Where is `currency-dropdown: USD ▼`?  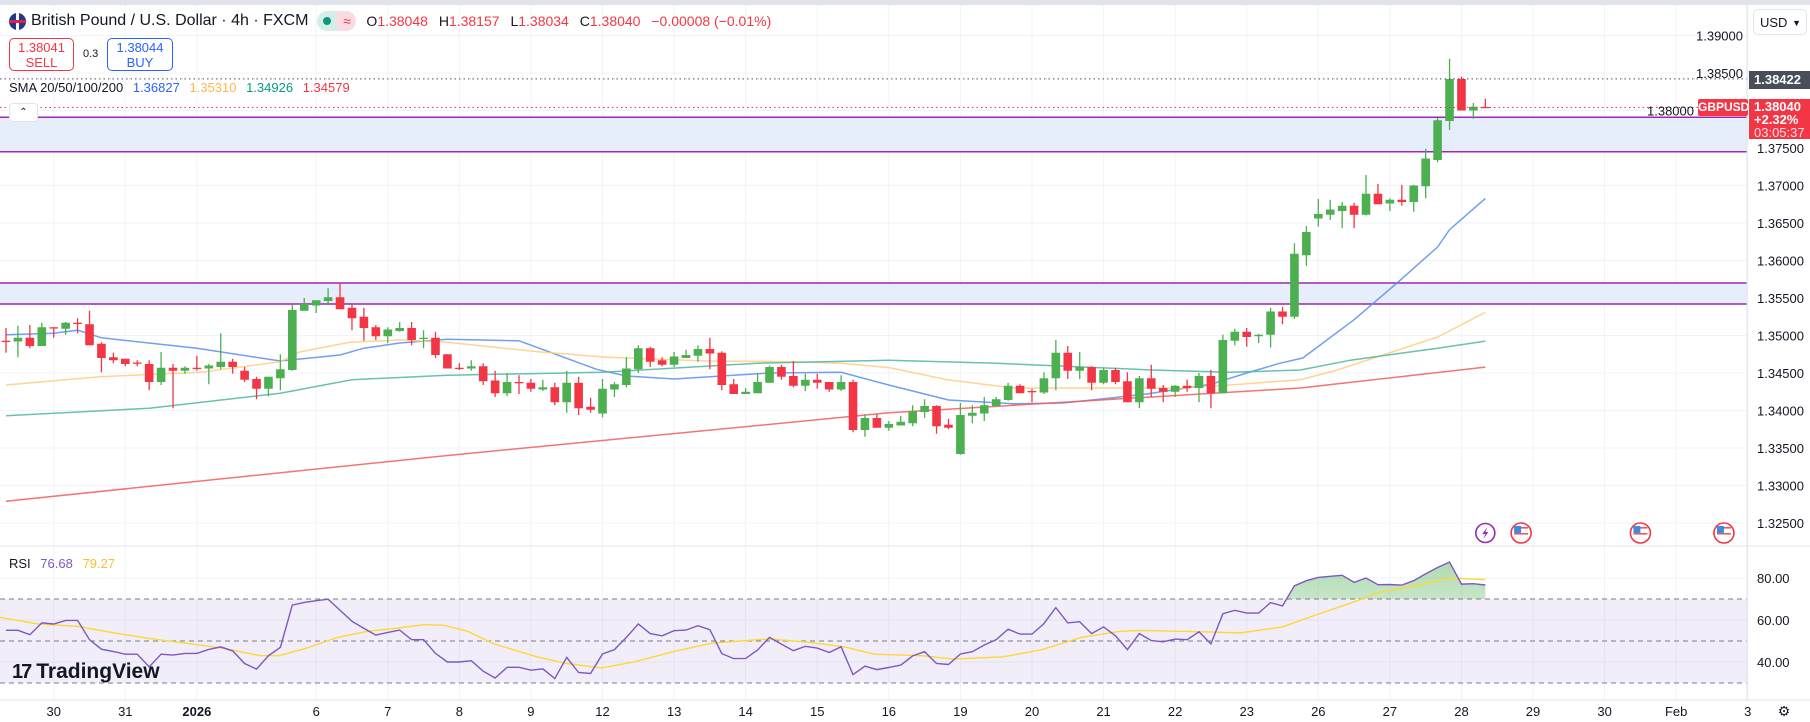
currency-dropdown: USD ▼ is located at coordinates (1780, 22).